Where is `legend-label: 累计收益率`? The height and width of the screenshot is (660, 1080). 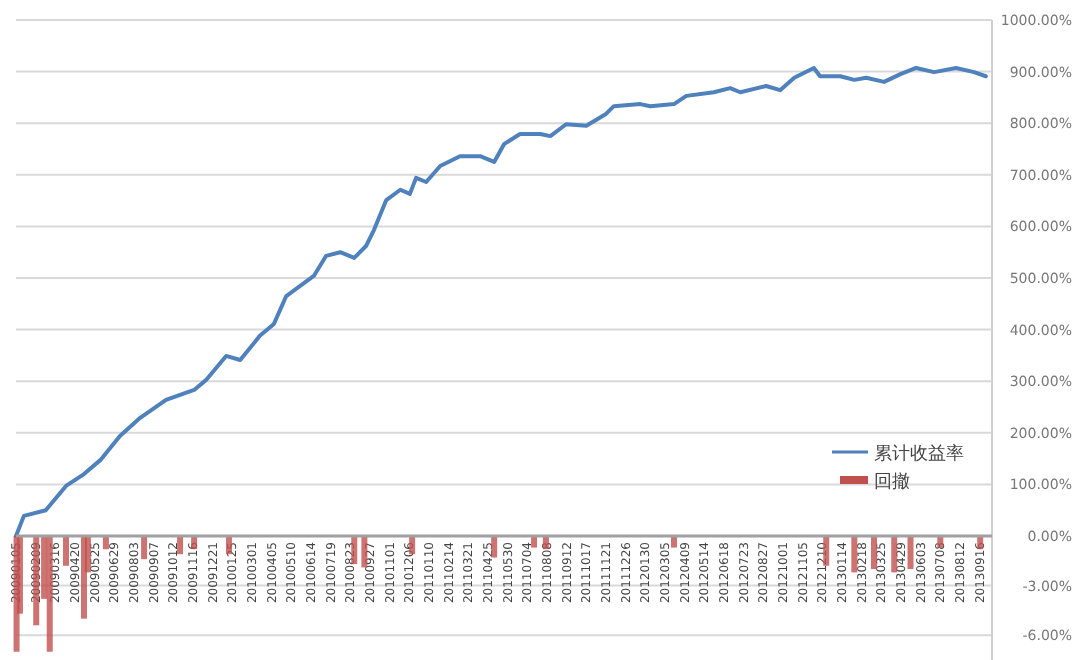 legend-label: 累计收益率 is located at coordinates (919, 454).